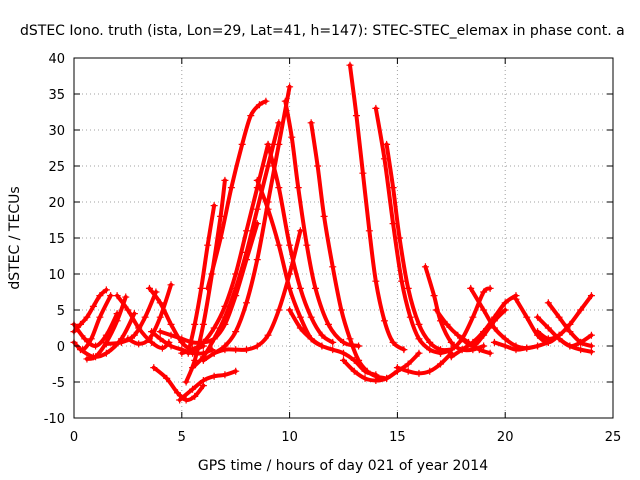  I want to click on y-axis-label: dSTEC / TECUs, so click(15, 237).